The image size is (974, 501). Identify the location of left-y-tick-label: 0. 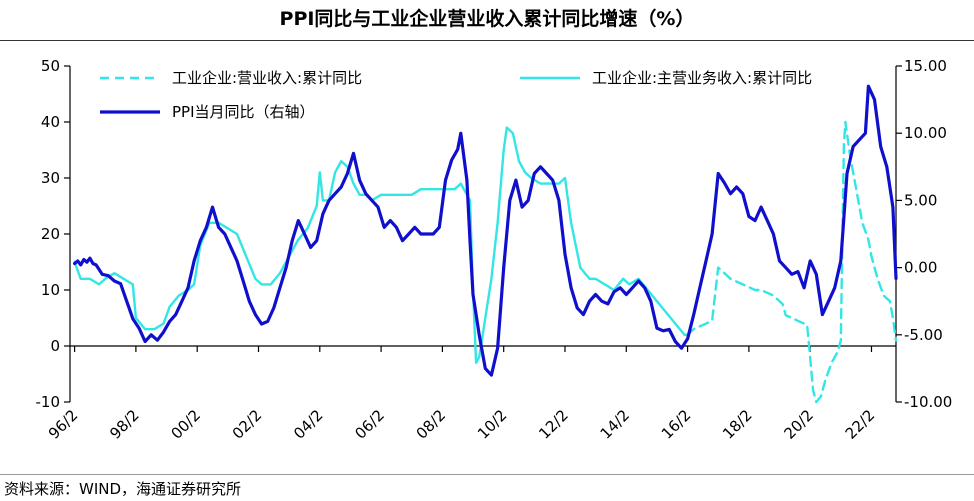
(55, 346).